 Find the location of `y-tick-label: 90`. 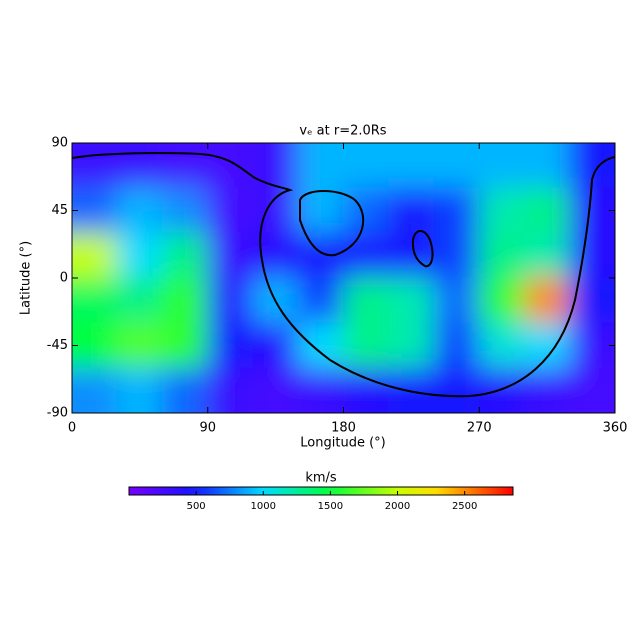

y-tick-label: 90 is located at coordinates (59, 143).